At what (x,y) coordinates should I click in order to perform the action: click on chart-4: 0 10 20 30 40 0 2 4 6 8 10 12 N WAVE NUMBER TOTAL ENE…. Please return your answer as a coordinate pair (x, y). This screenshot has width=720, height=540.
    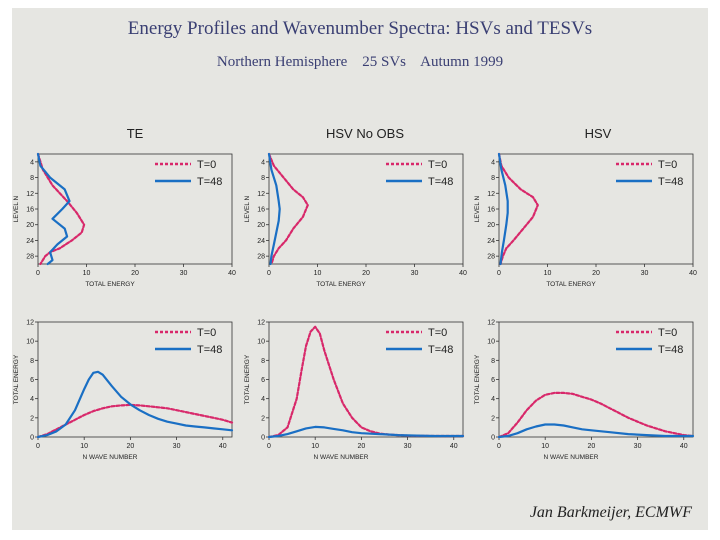
    Looking at the image, I should click on (123, 390).